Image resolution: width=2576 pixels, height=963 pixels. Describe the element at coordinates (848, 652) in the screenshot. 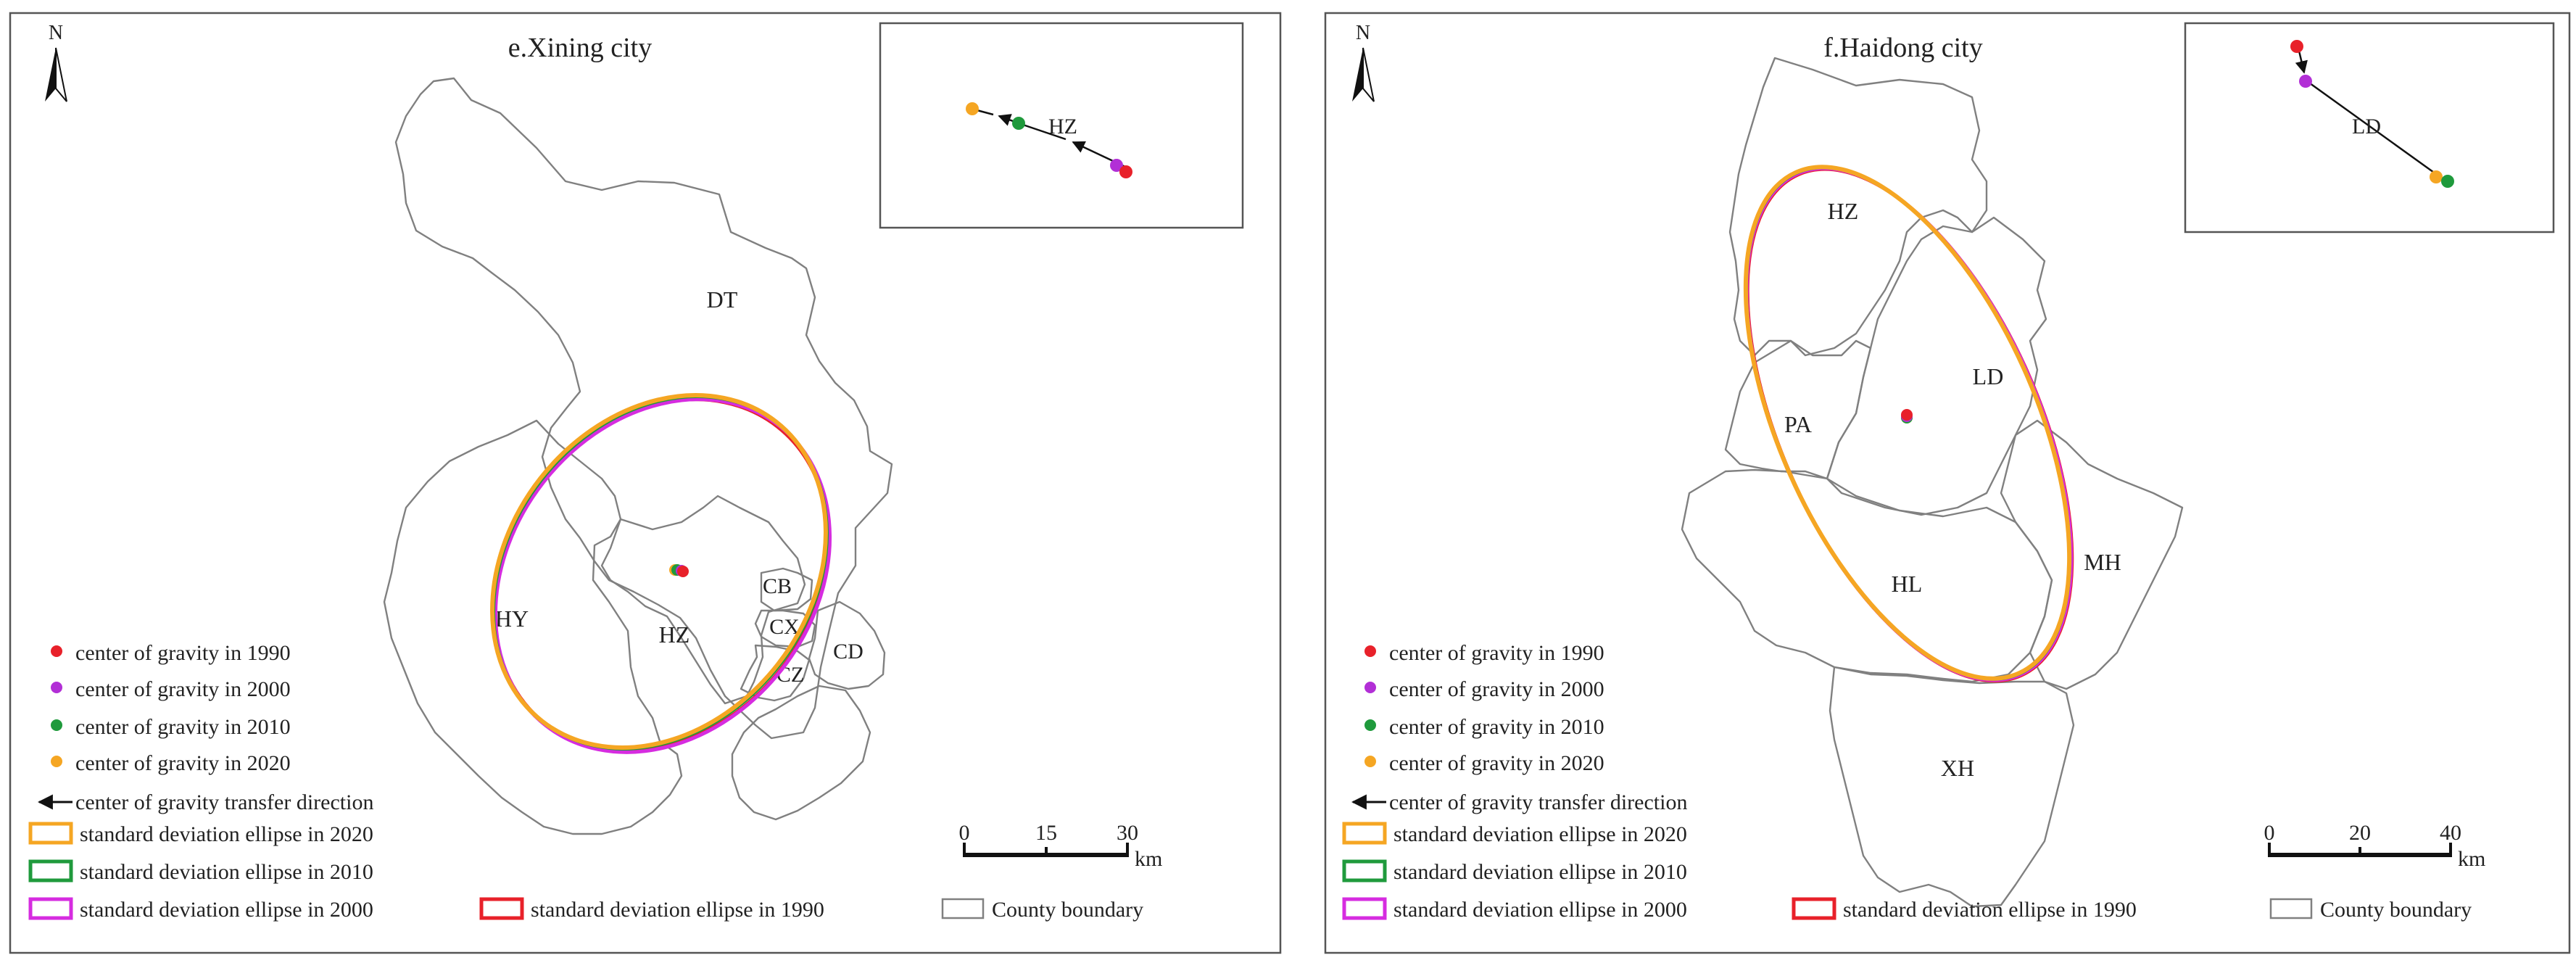

I see `county-label-CD: CD` at that location.